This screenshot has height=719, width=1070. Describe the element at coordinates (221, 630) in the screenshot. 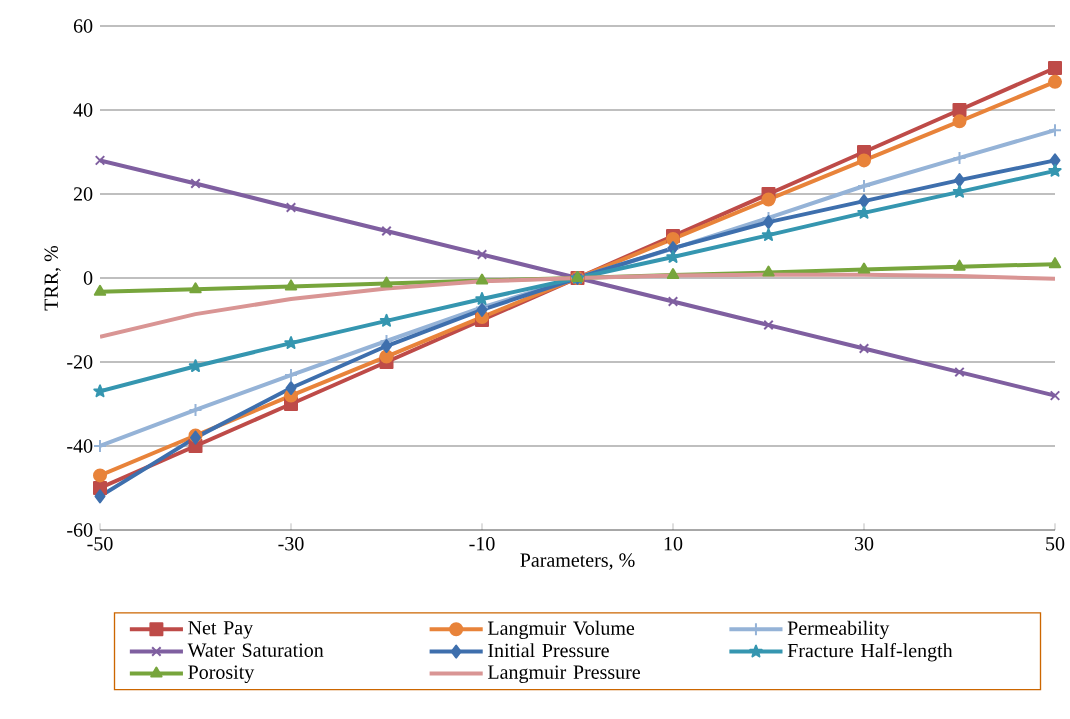

I see `legend-label: Net Pay` at that location.